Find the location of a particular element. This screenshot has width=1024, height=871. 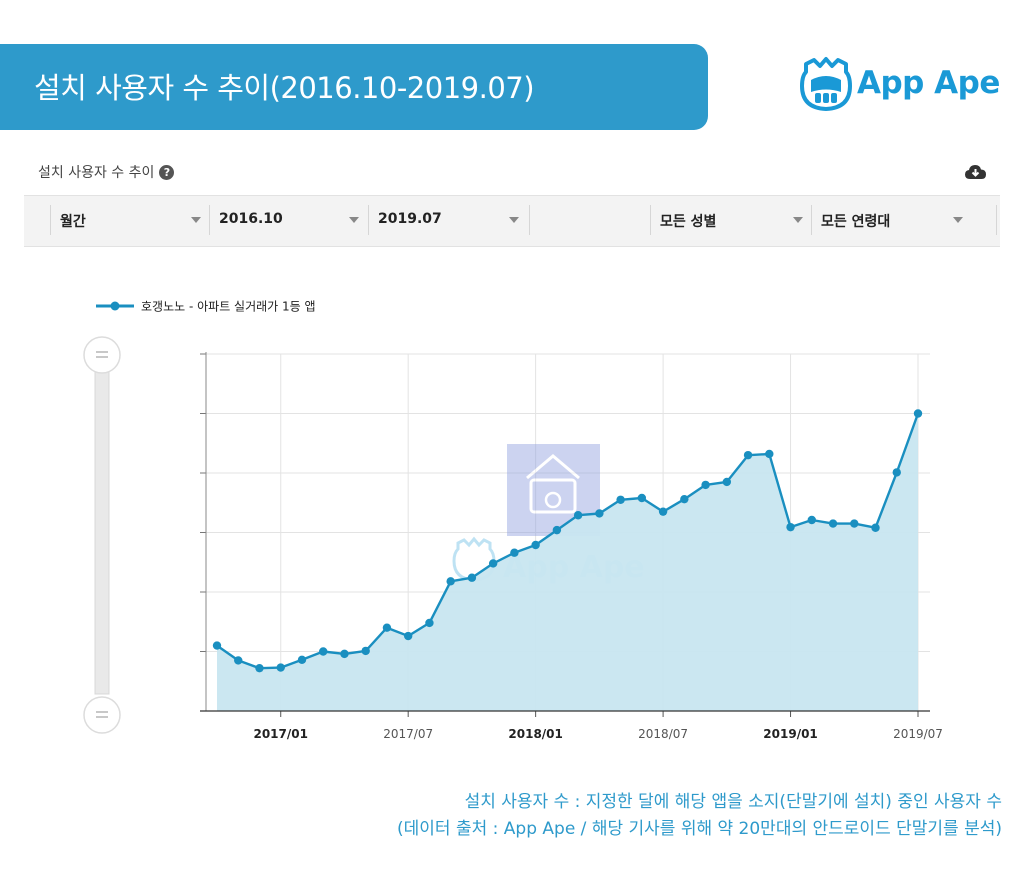

panel-title-row: 설치 사용자 수 추이? is located at coordinates (106, 172).